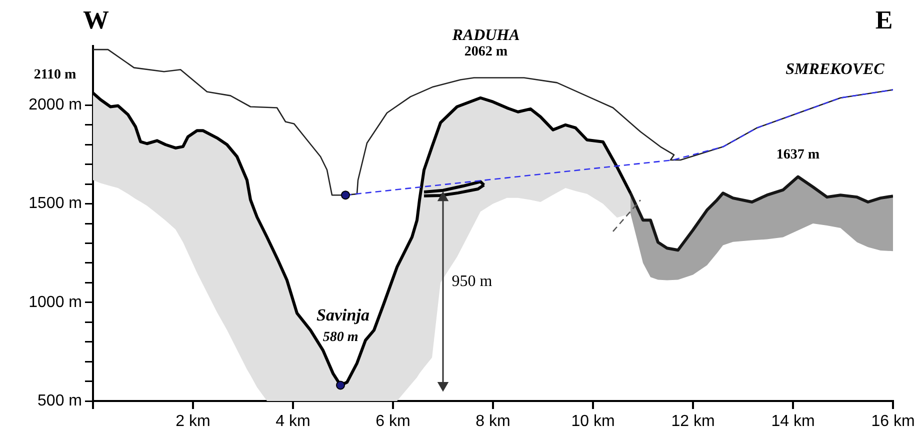 The image size is (921, 435). Describe the element at coordinates (593, 421) in the screenshot. I see `x-tick-label: 10 km` at that location.